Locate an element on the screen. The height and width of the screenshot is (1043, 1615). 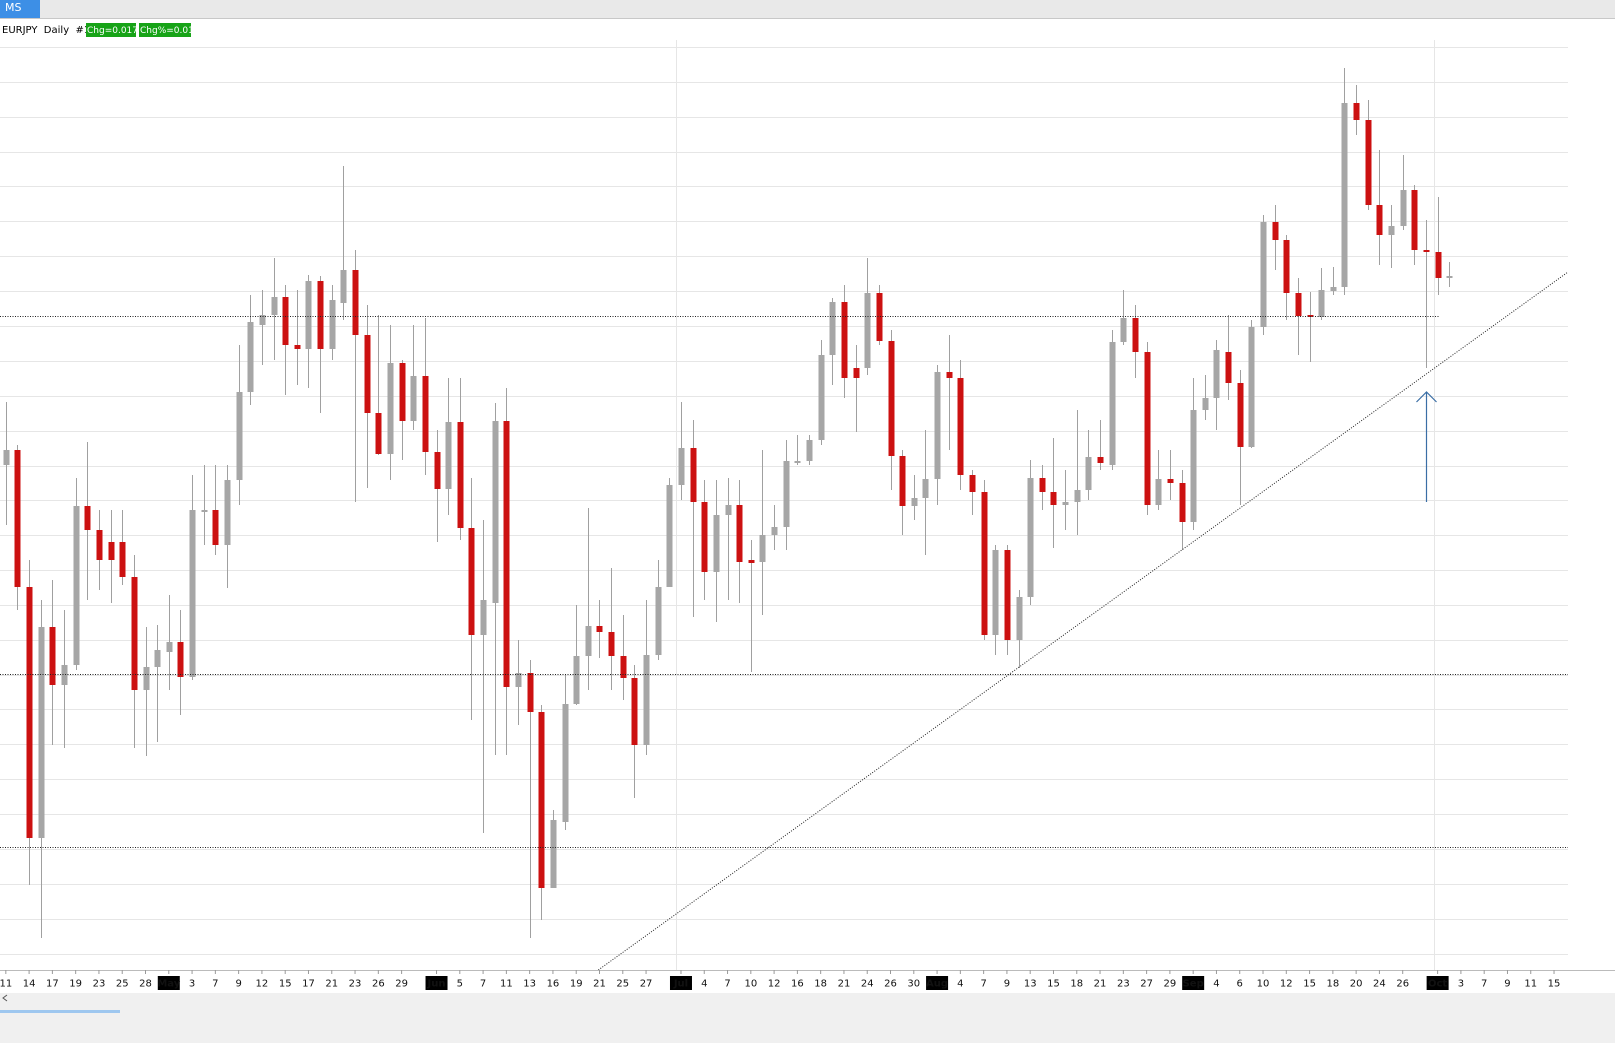
x-tick-label: 10 is located at coordinates (750, 984).